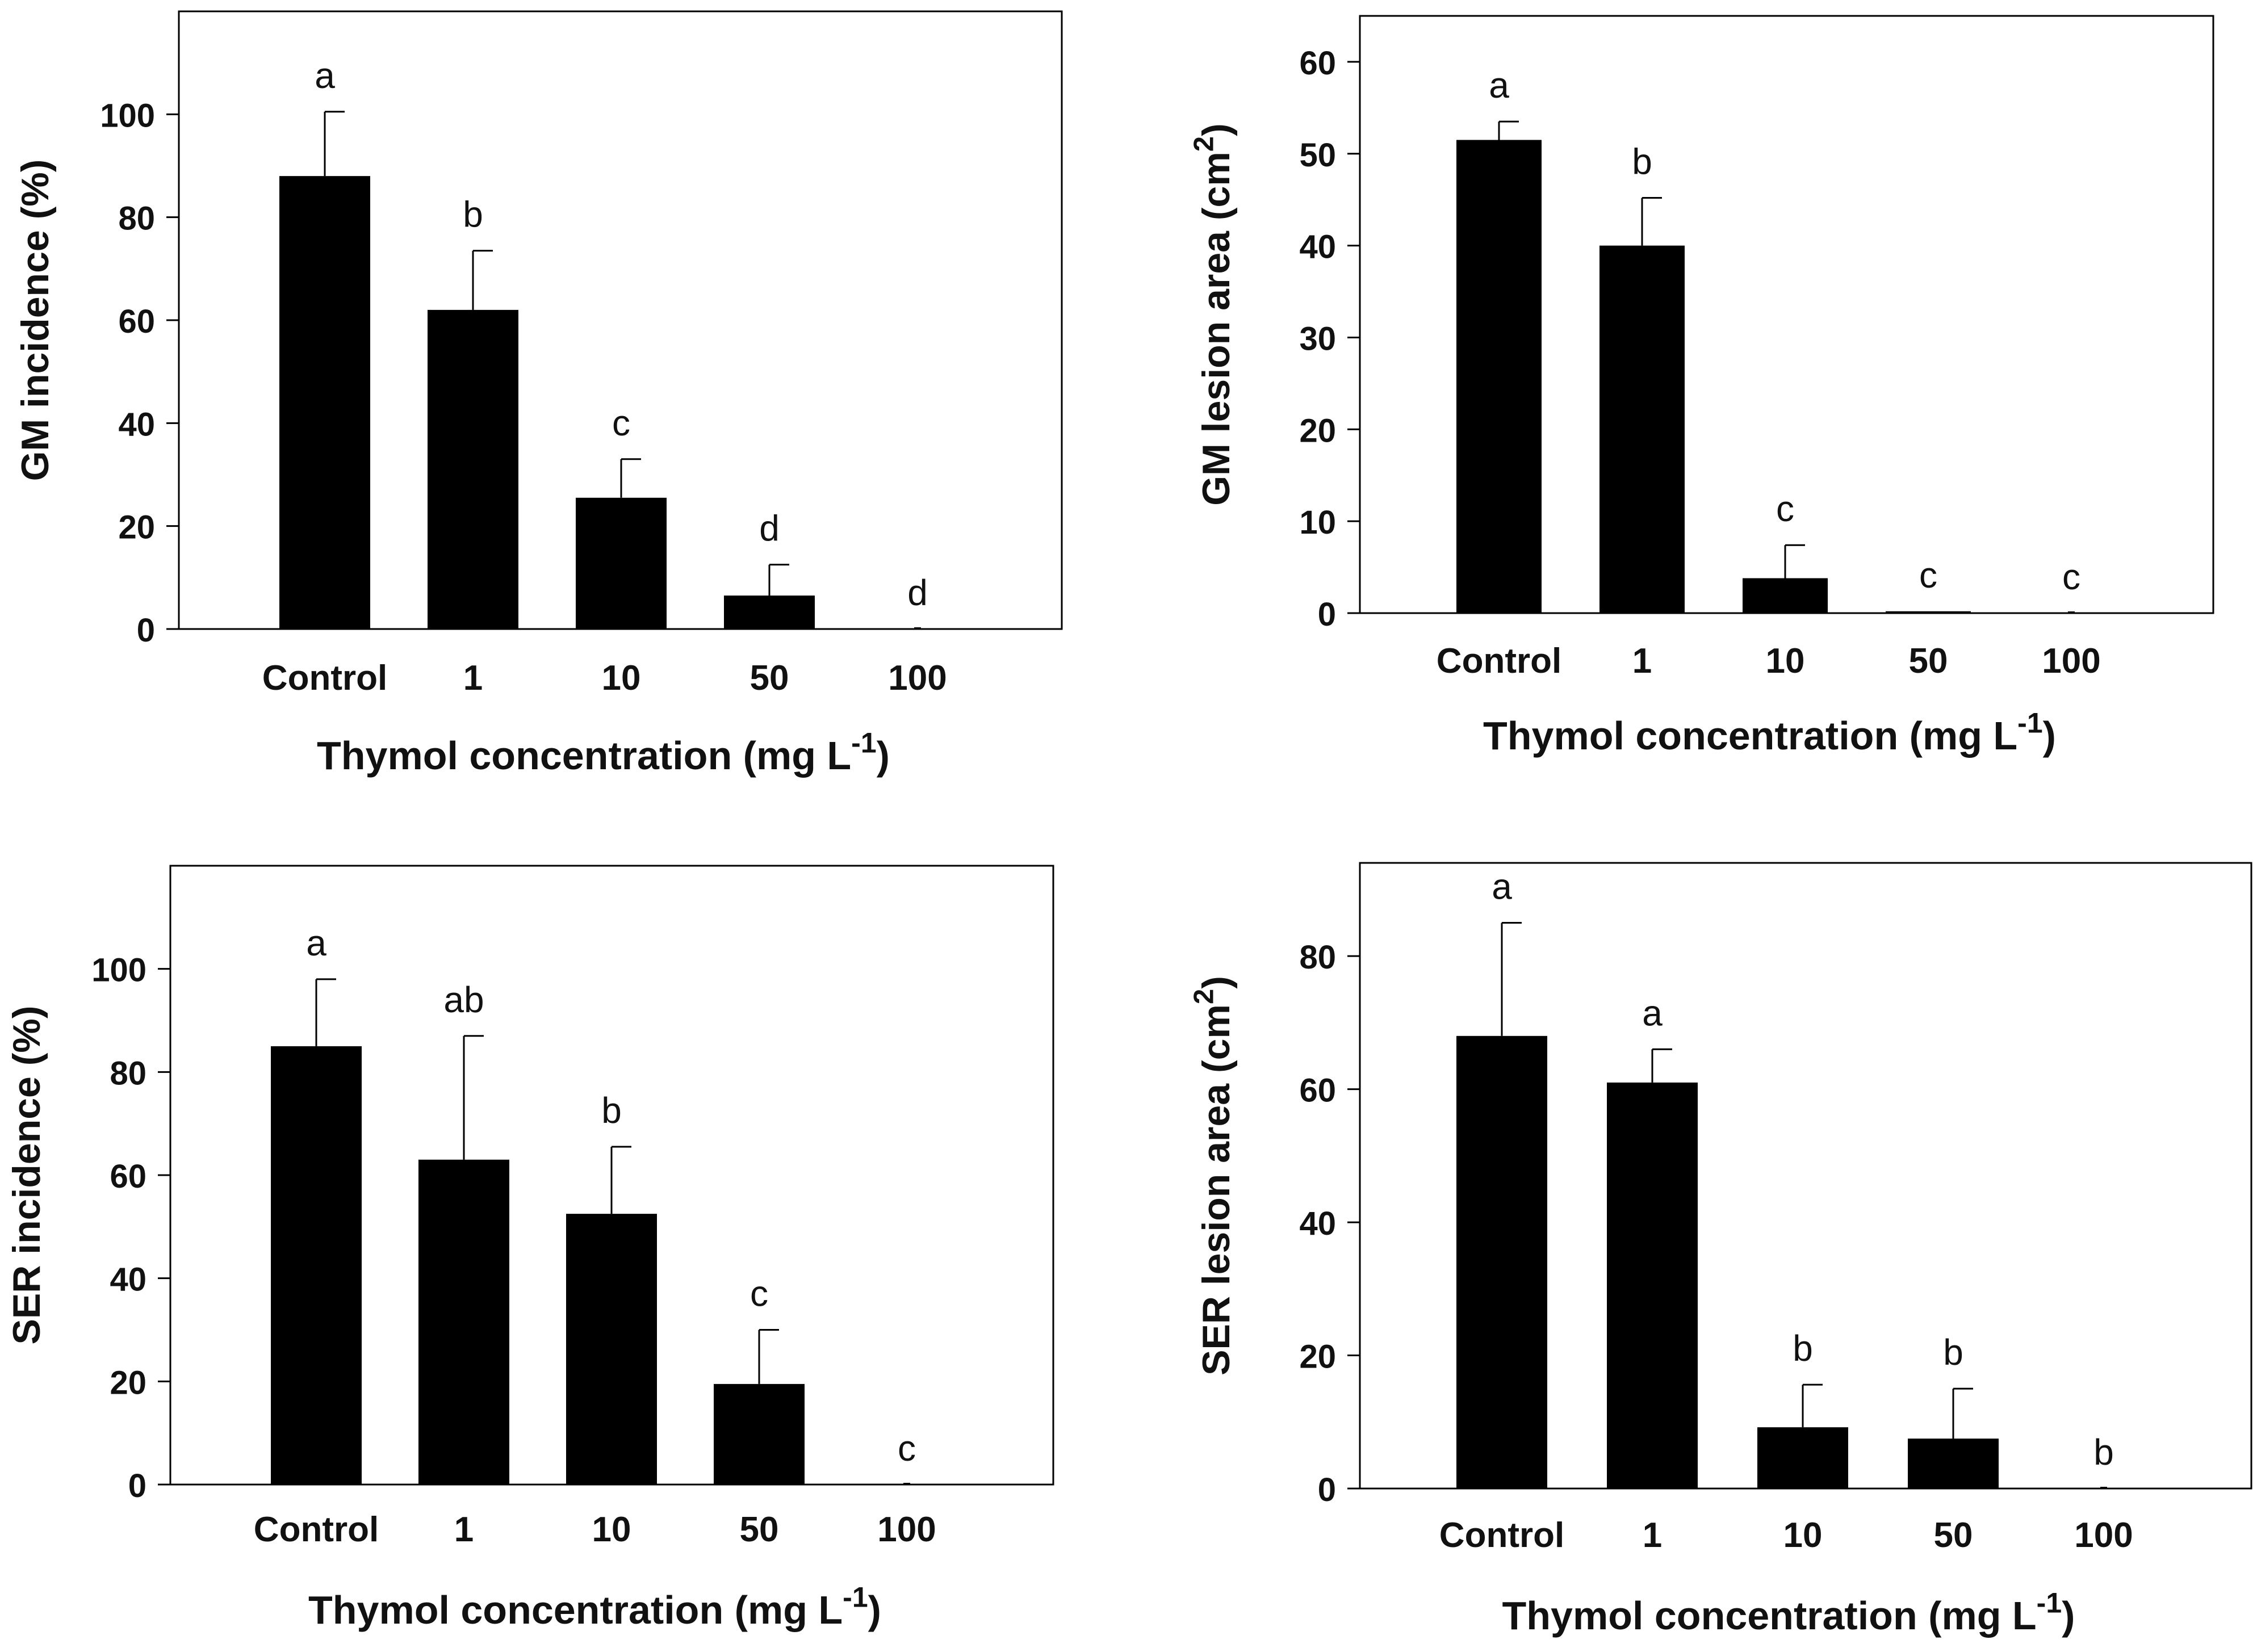 The image size is (2257, 1652). I want to click on y-axis-title-main: GM lesion area (cm, so click(1216, 329).